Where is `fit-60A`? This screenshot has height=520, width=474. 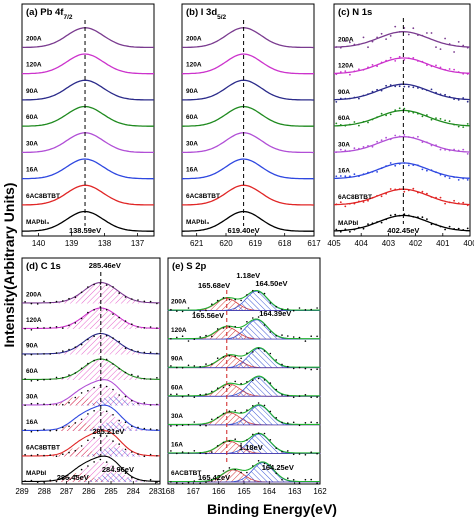 fit-60A is located at coordinates (402, 118).